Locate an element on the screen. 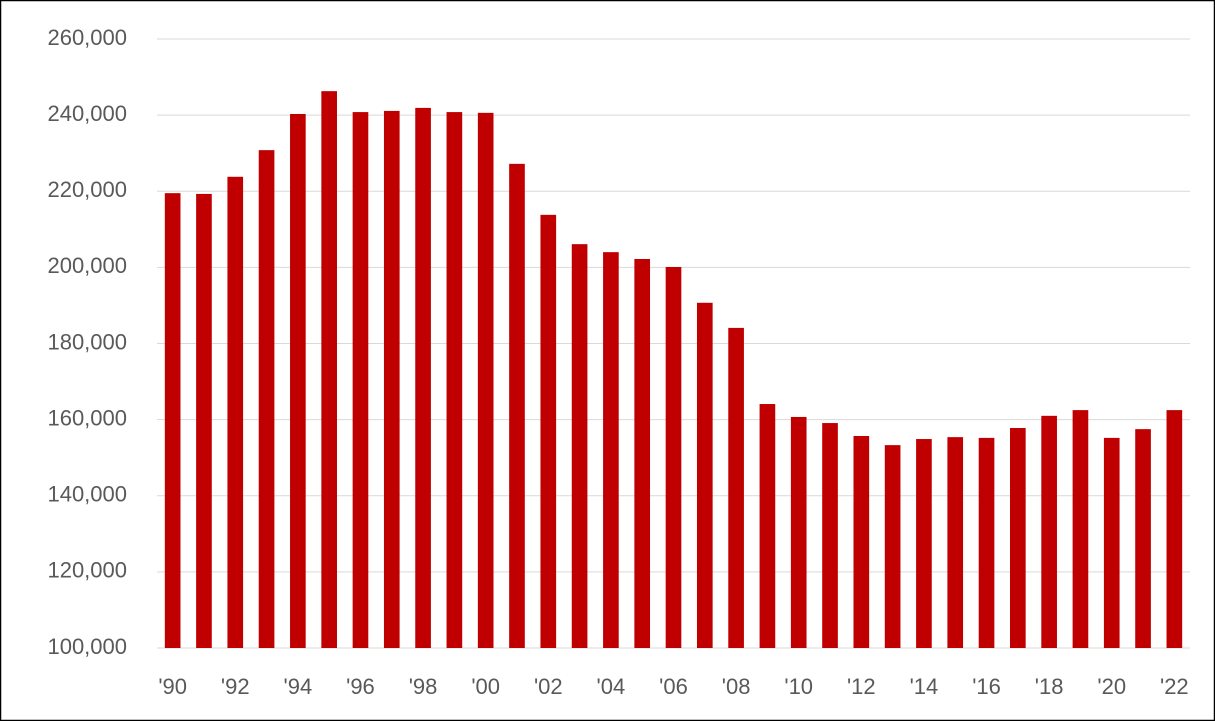  x-tick-label: '22 is located at coordinates (1174, 686).